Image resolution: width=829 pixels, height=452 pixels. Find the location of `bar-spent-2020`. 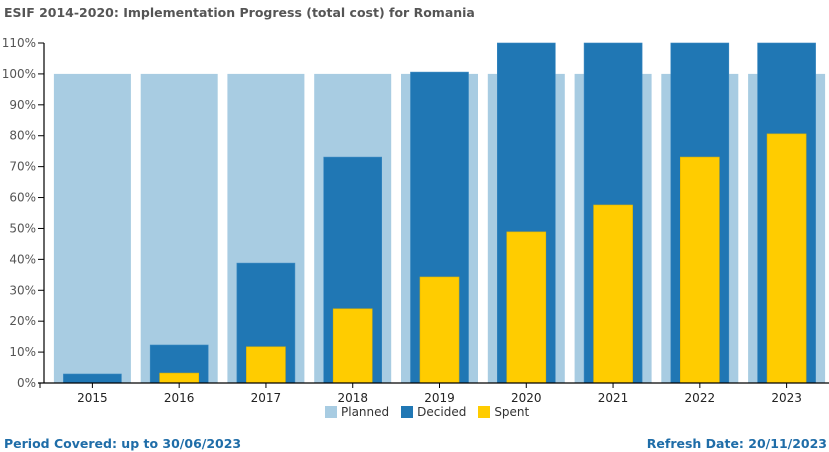

bar-spent-2020 is located at coordinates (526, 307).